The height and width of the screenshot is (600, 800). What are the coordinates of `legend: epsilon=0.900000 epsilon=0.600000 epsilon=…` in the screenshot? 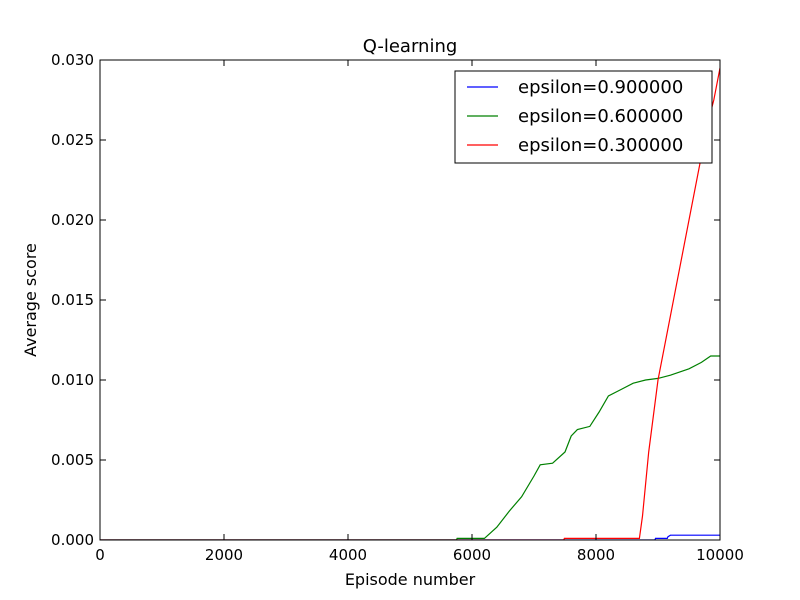 It's located at (583, 117).